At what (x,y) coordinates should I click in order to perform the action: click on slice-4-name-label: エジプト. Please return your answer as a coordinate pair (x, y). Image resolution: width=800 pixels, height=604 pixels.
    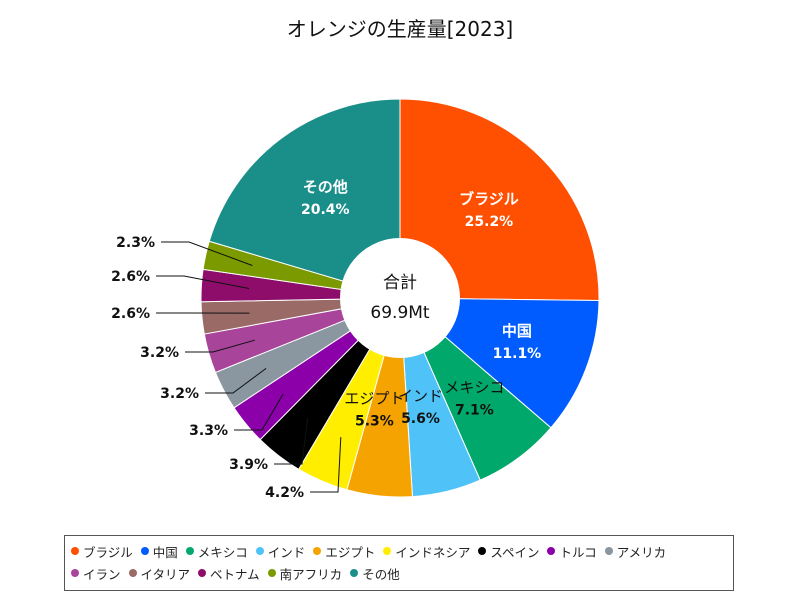
    Looking at the image, I should click on (374, 398).